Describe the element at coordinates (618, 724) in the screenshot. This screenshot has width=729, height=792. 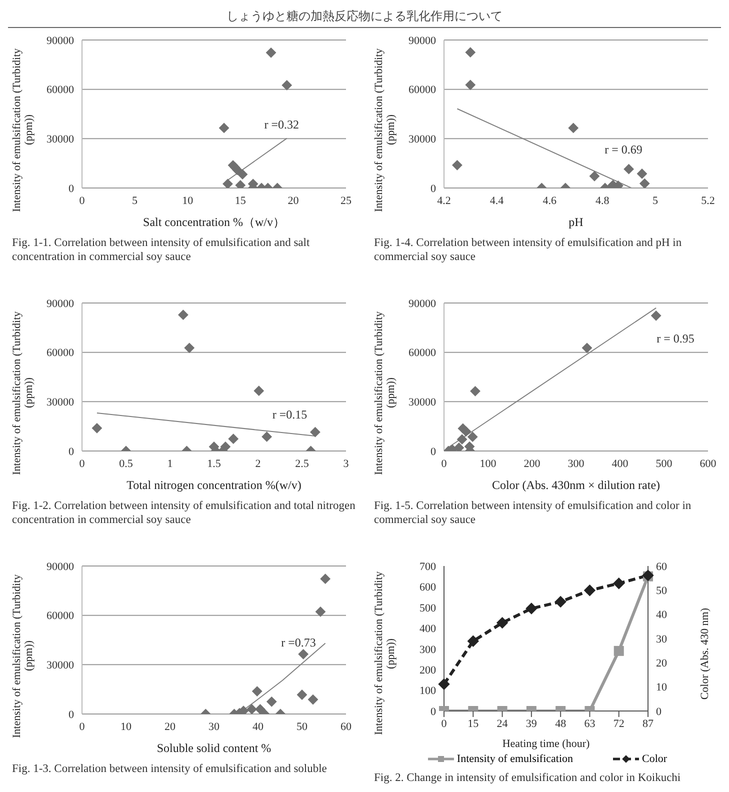
I see `x-tick-label: 72` at that location.